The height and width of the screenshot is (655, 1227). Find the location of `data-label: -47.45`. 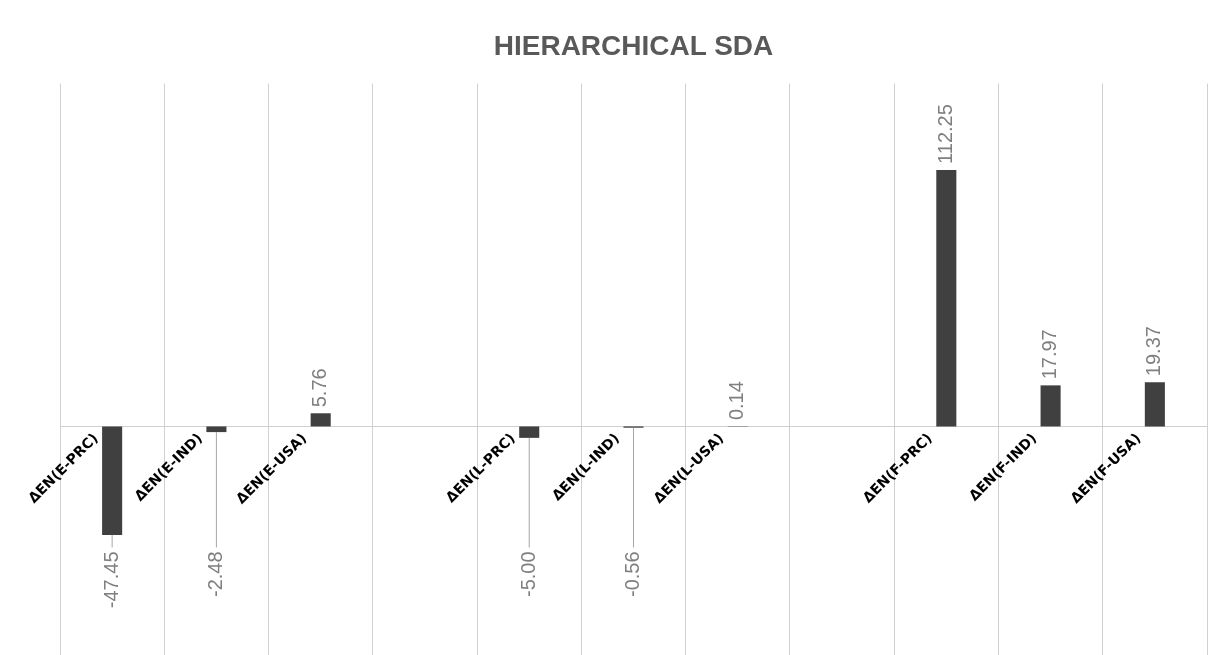

data-label: -47.45 is located at coordinates (110, 580).